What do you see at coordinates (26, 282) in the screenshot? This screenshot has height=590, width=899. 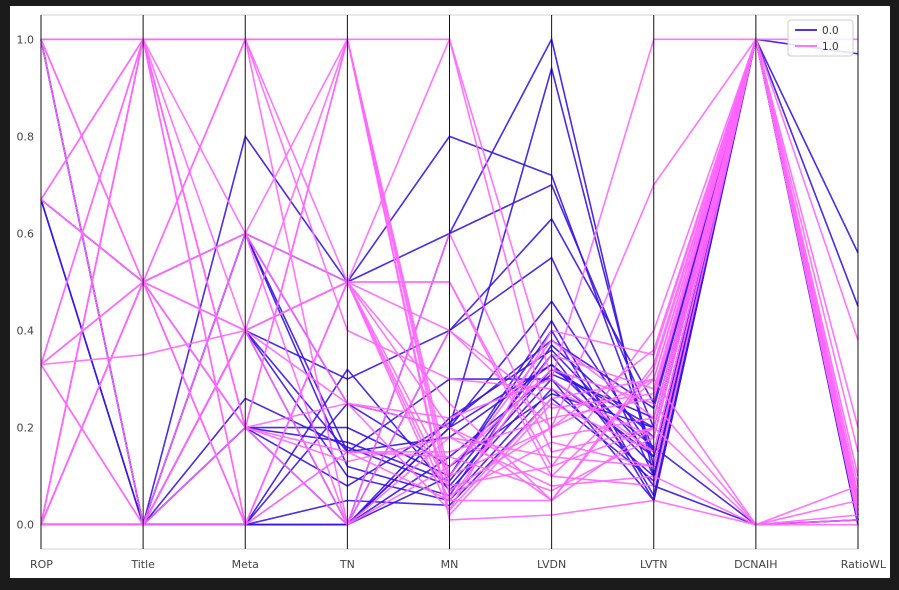 I see `y-tick-labels: 0.0 0.2 0.4 0.6 0.8 1.0` at bounding box center [26, 282].